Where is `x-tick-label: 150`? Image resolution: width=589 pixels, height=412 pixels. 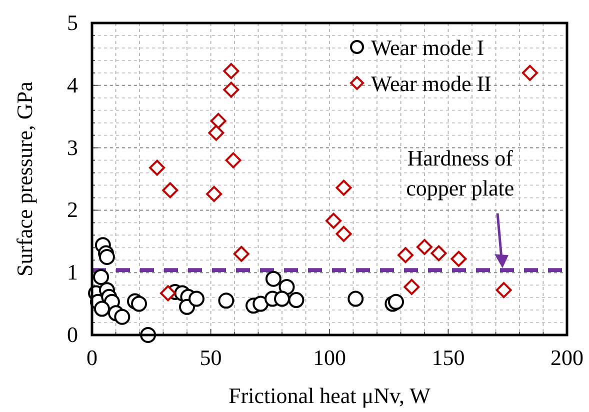 x-tick-label: 150 is located at coordinates (448, 357).